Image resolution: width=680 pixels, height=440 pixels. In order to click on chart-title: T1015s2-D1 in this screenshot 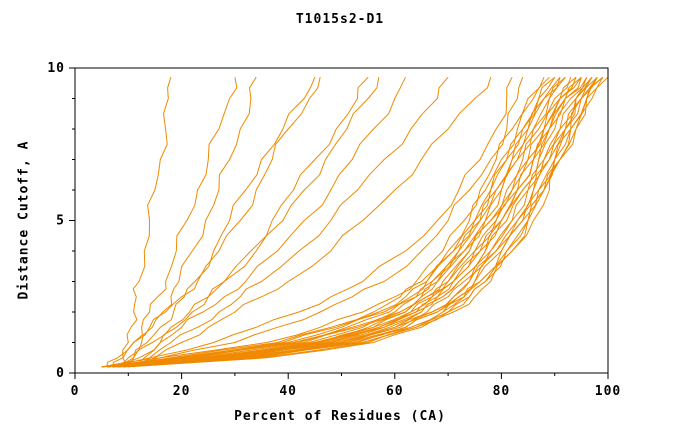, I will do `click(340, 19)`.